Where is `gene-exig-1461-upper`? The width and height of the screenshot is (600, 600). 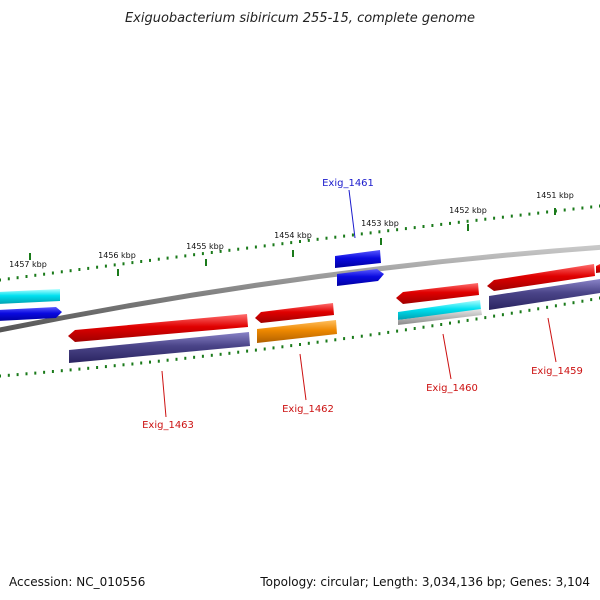 gene-exig-1461-upper is located at coordinates (358, 259).